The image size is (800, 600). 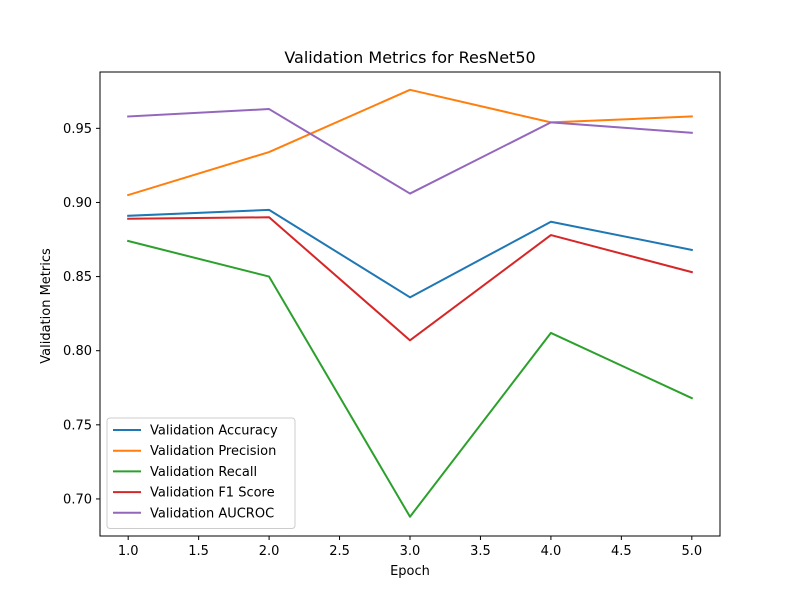 I want to click on legend-label: Validation Accuracy, so click(x=214, y=431).